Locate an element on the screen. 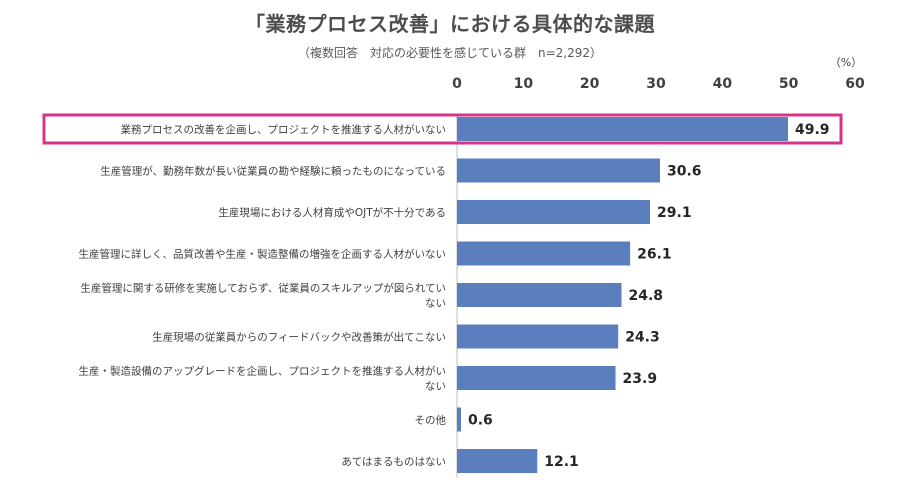  highlight-box is located at coordinates (442, 129).